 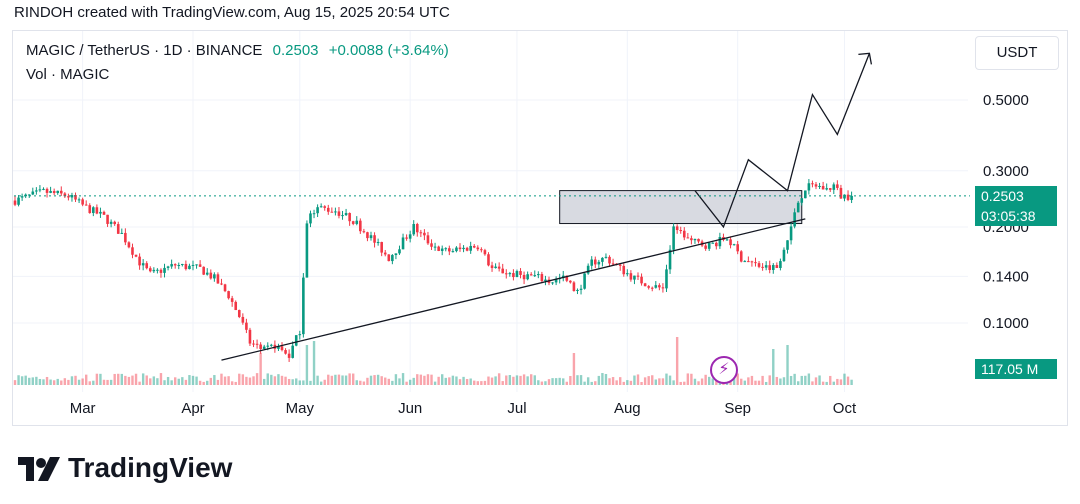 What do you see at coordinates (83, 408) in the screenshot?
I see `x-tick-label: Mar` at bounding box center [83, 408].